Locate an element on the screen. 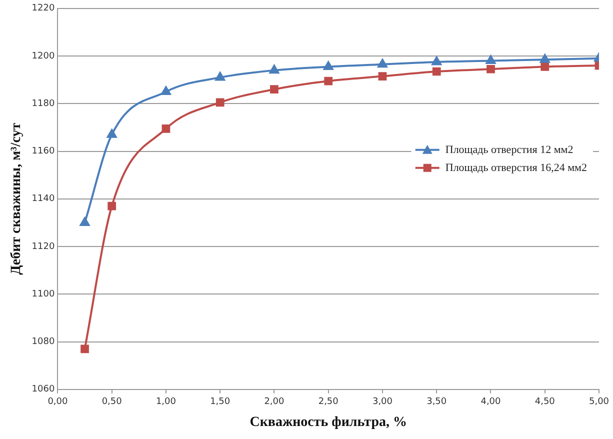  y-axis-title: Дебит скважины, м³/сут is located at coordinates (16, 198).